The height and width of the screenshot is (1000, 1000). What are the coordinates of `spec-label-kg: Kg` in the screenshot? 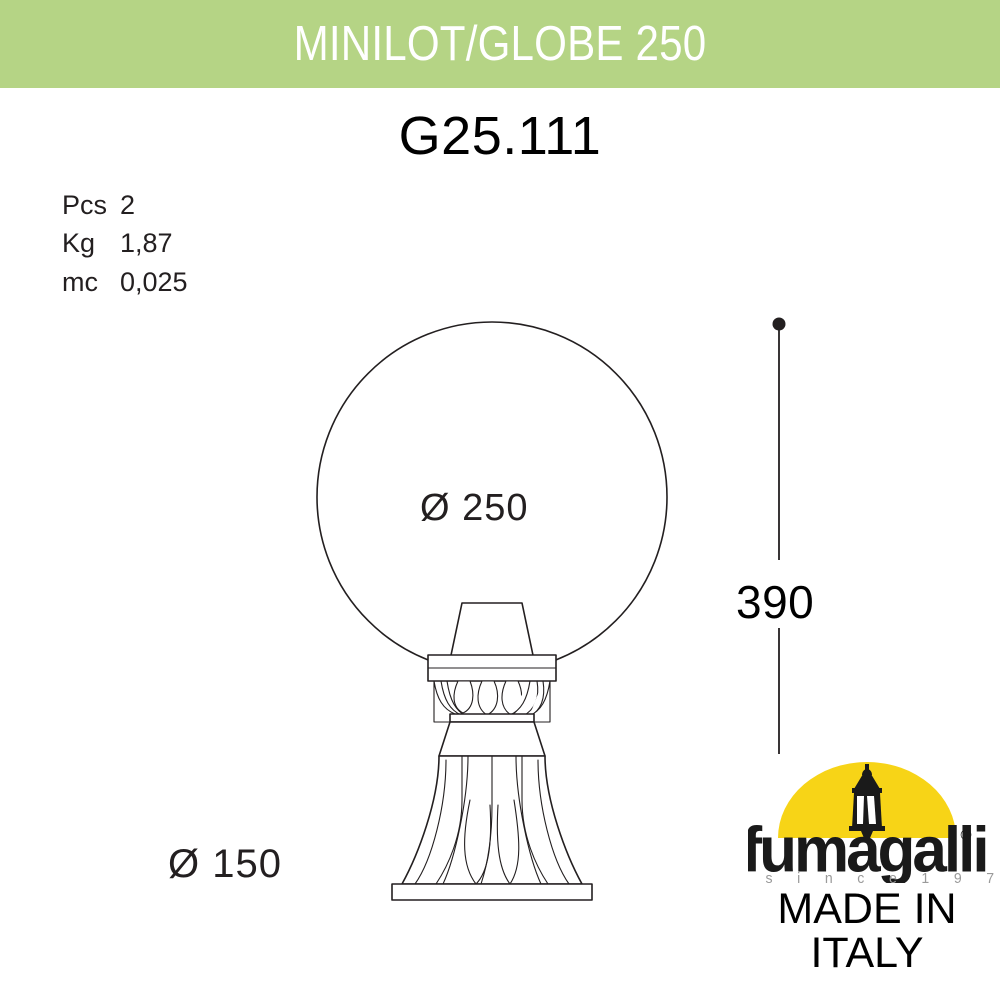 It's located at (79, 243).